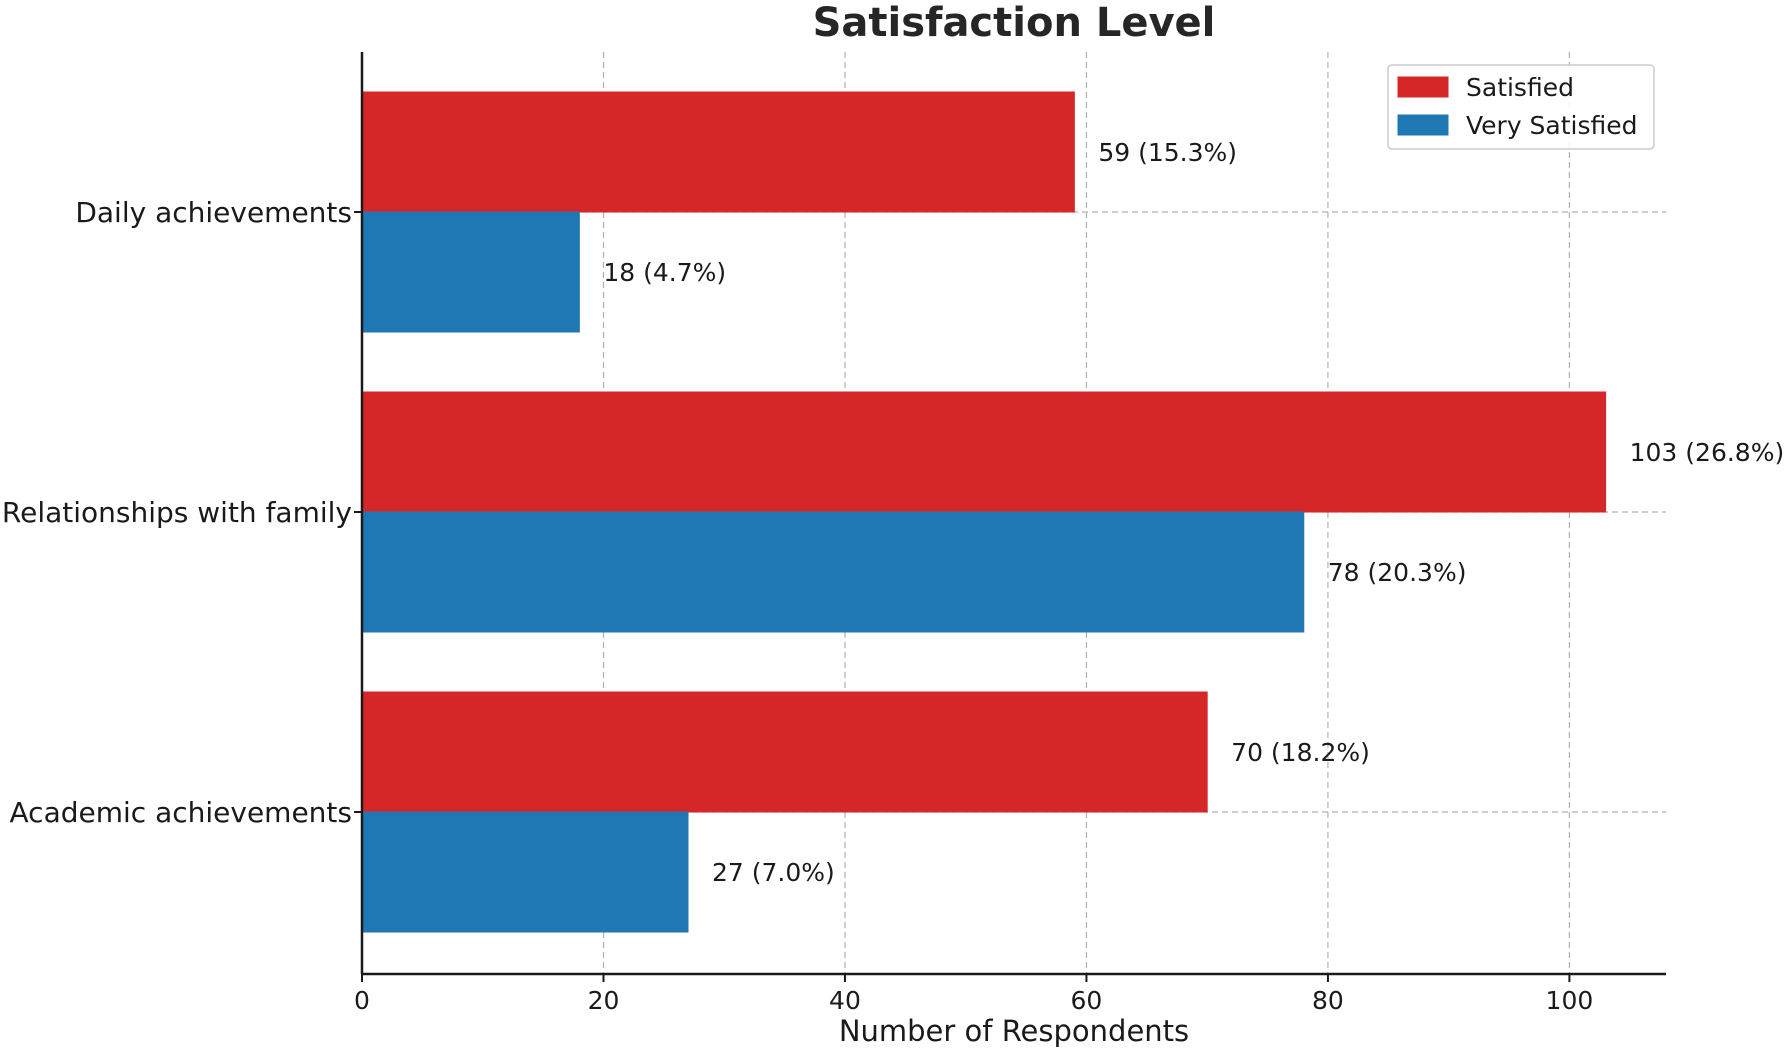 The height and width of the screenshot is (1056, 1784). Describe the element at coordinates (362, 1000) in the screenshot. I see `x-tick-label: 0` at that location.